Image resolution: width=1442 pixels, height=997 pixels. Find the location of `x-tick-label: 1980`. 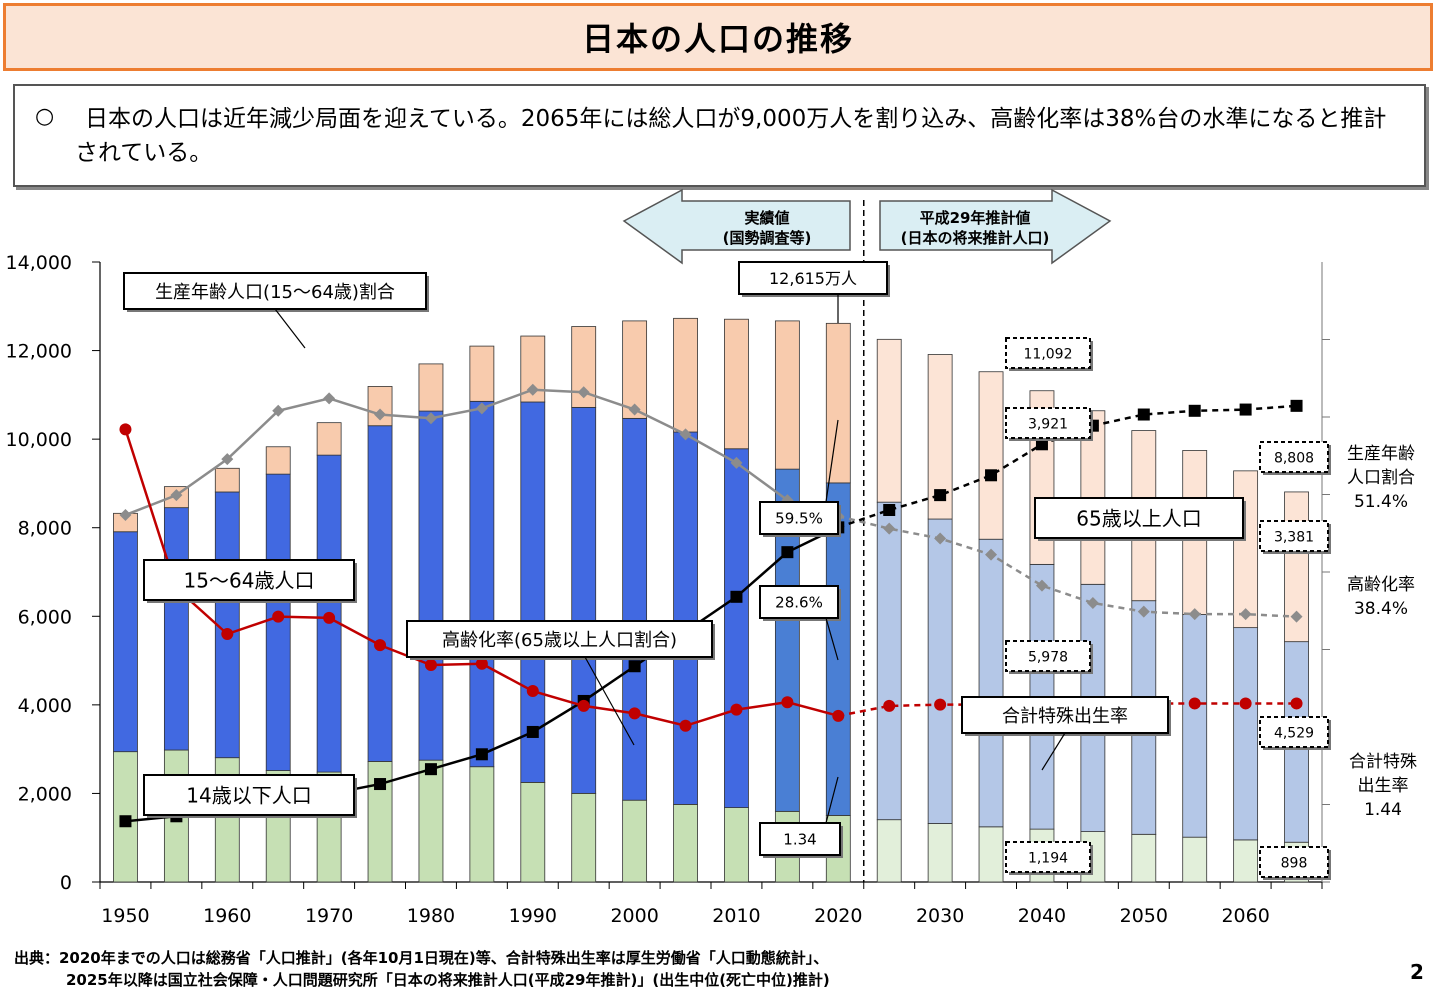

x-tick-label: 1980 is located at coordinates (431, 916).